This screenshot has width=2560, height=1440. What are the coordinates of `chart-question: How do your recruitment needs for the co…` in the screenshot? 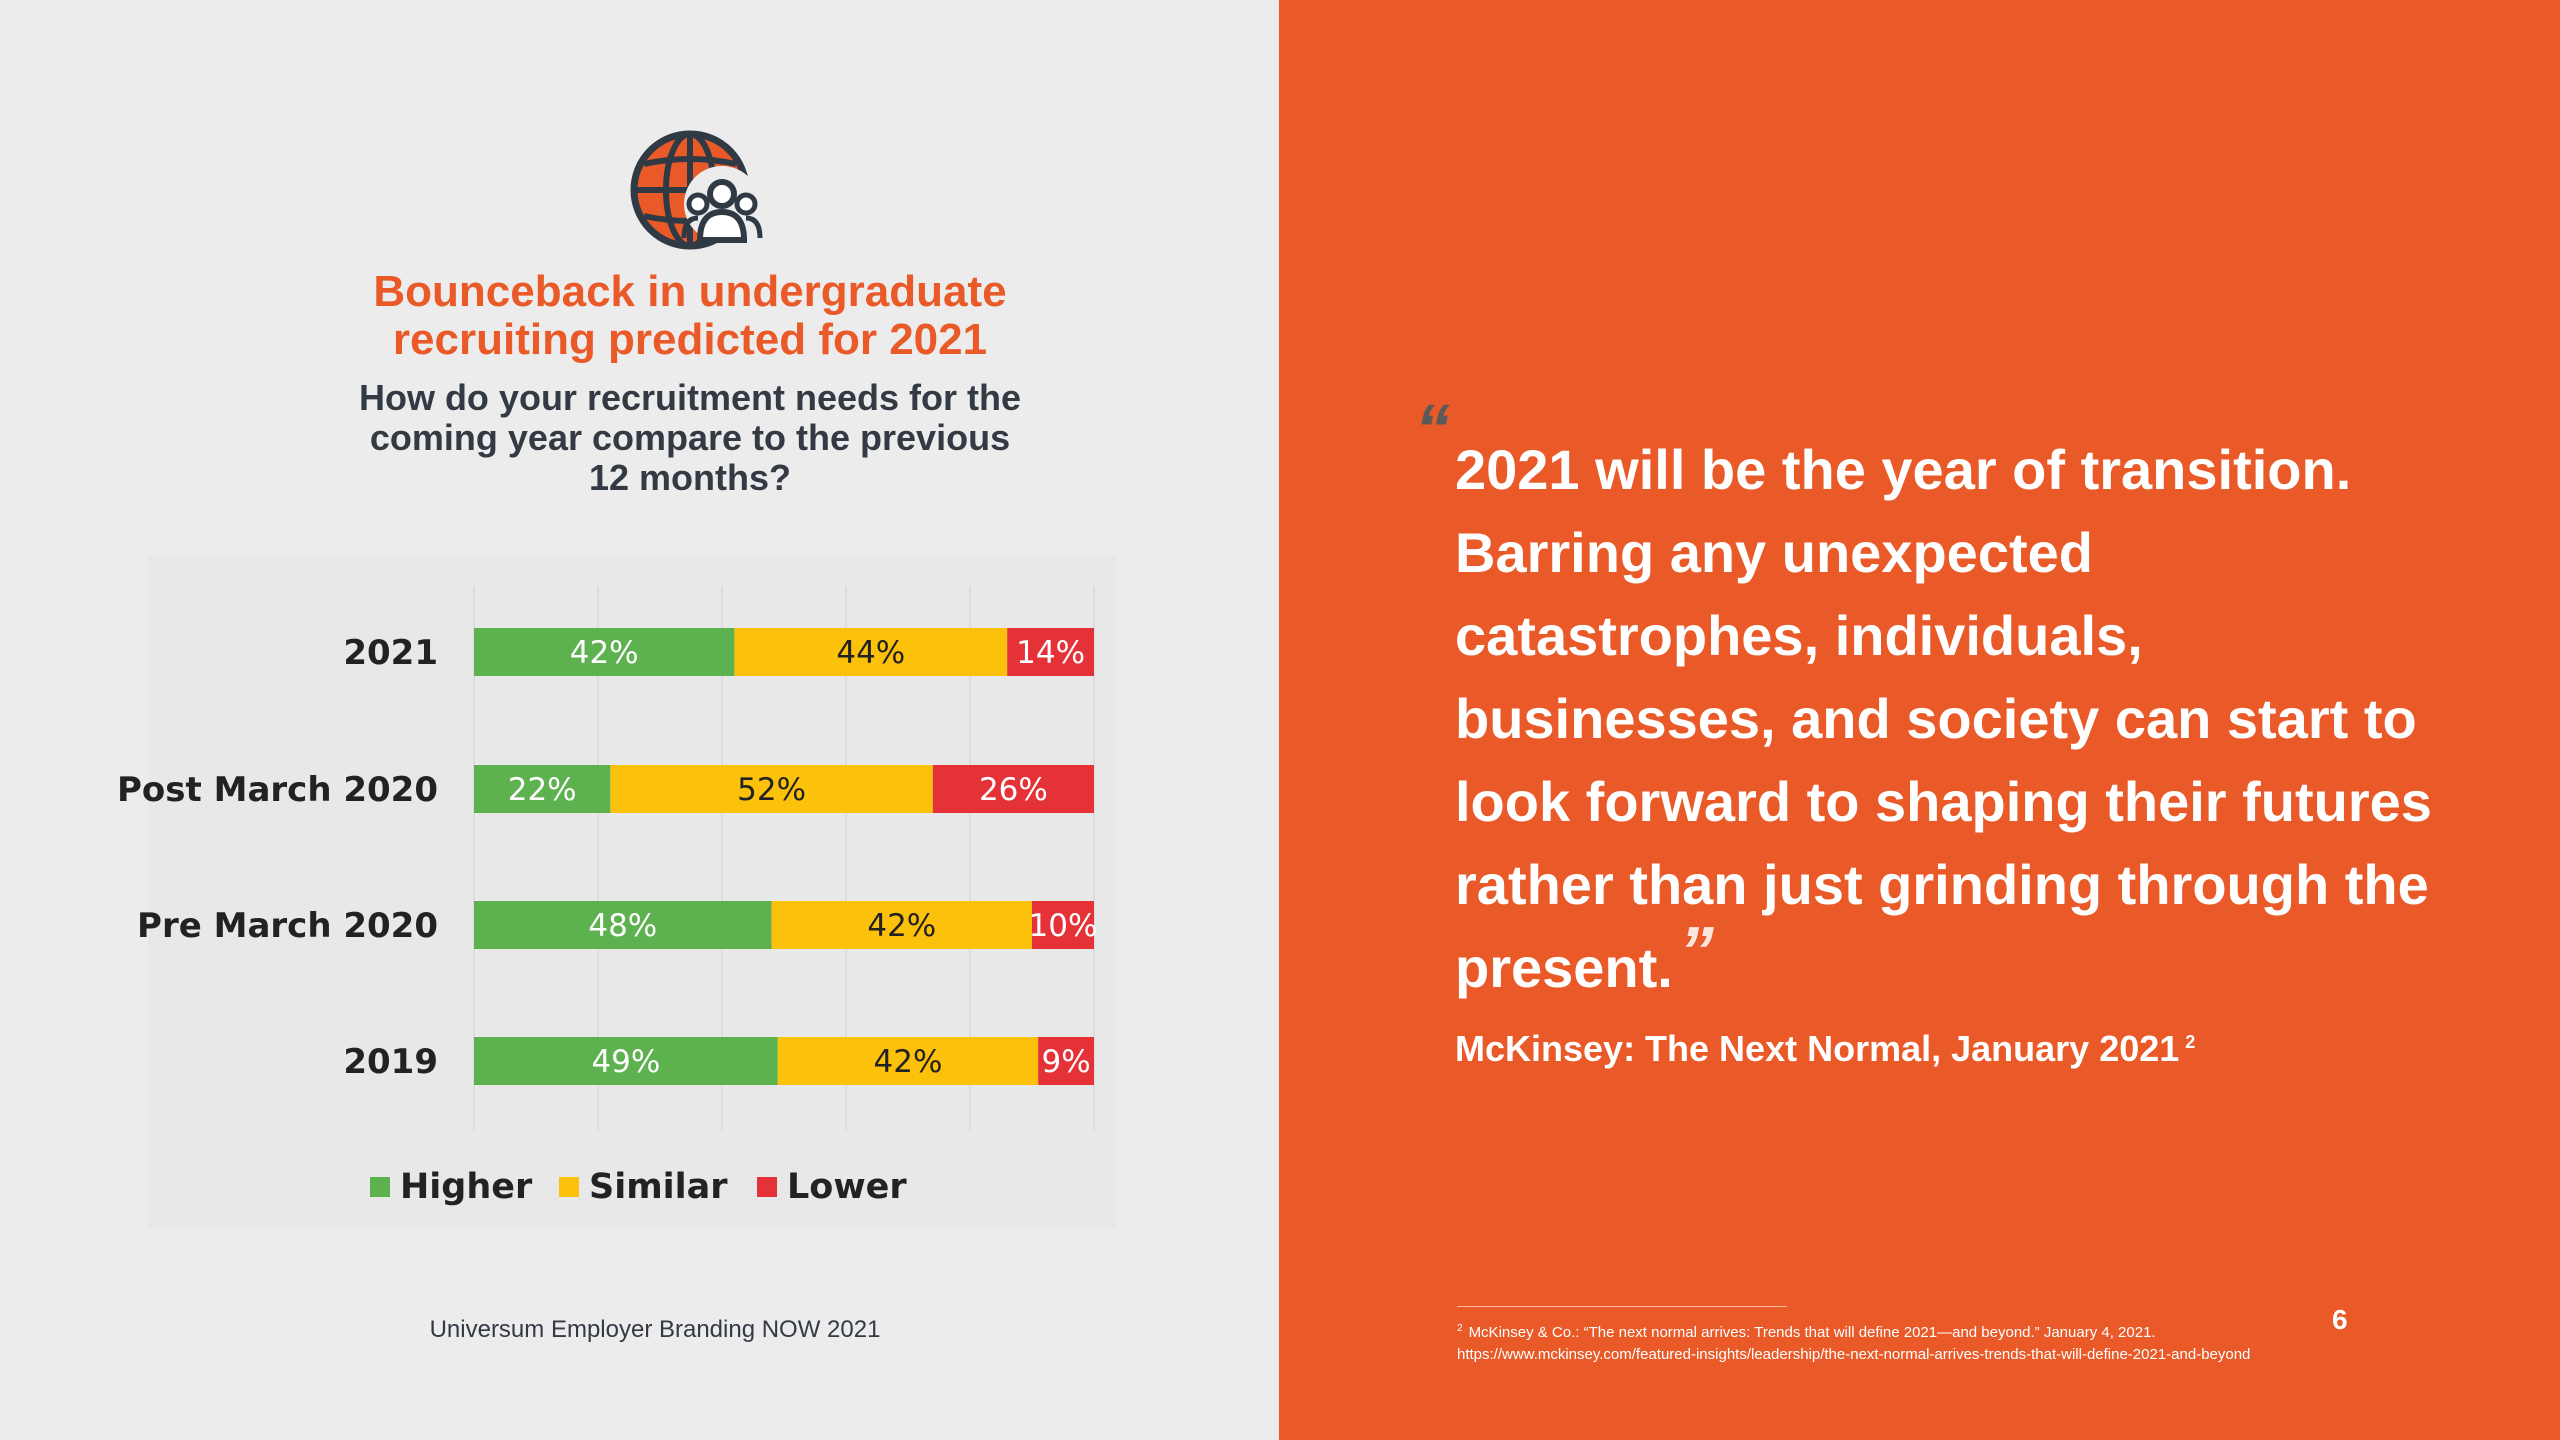 It's located at (690, 438).